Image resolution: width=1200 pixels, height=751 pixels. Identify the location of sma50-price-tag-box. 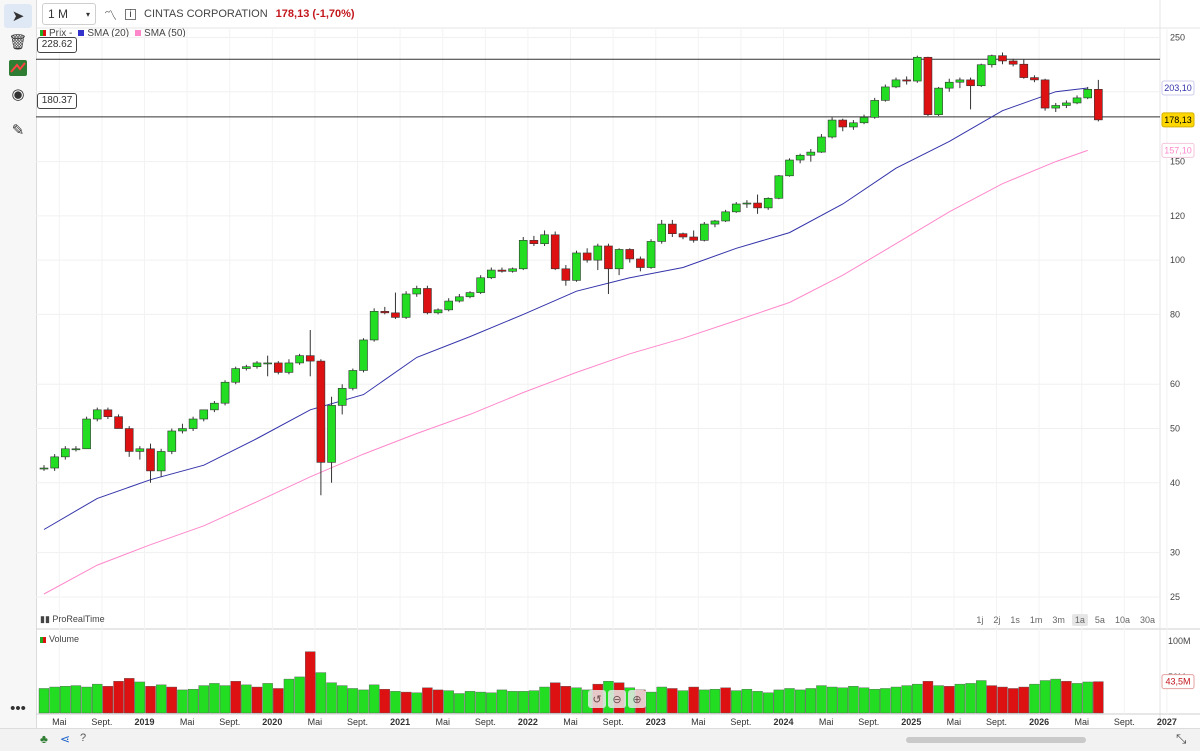
(1178, 150).